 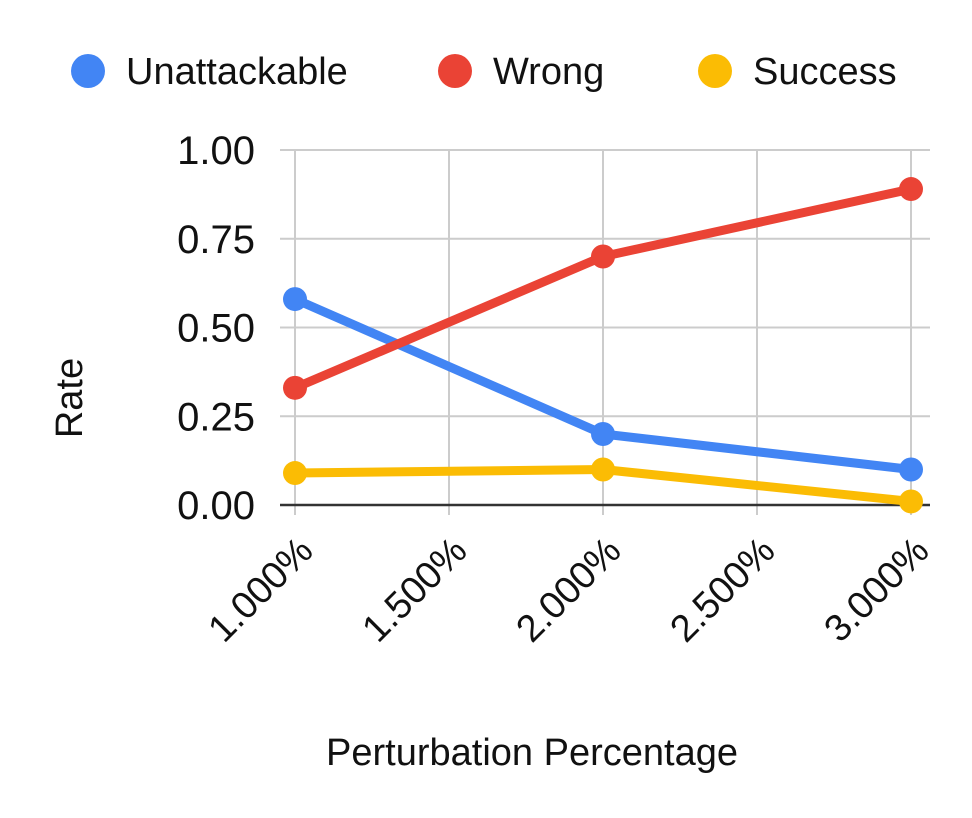 What do you see at coordinates (216, 417) in the screenshot?
I see `y-tick-label: 0.25` at bounding box center [216, 417].